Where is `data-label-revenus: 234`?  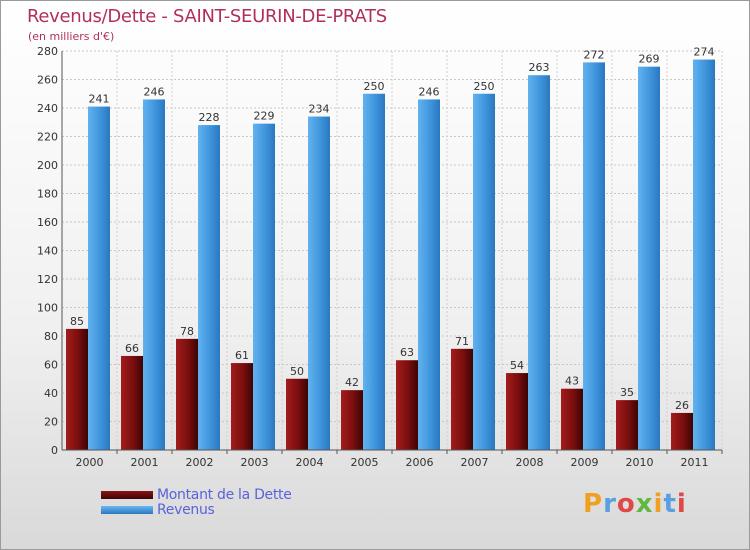 data-label-revenus: 234 is located at coordinates (319, 109).